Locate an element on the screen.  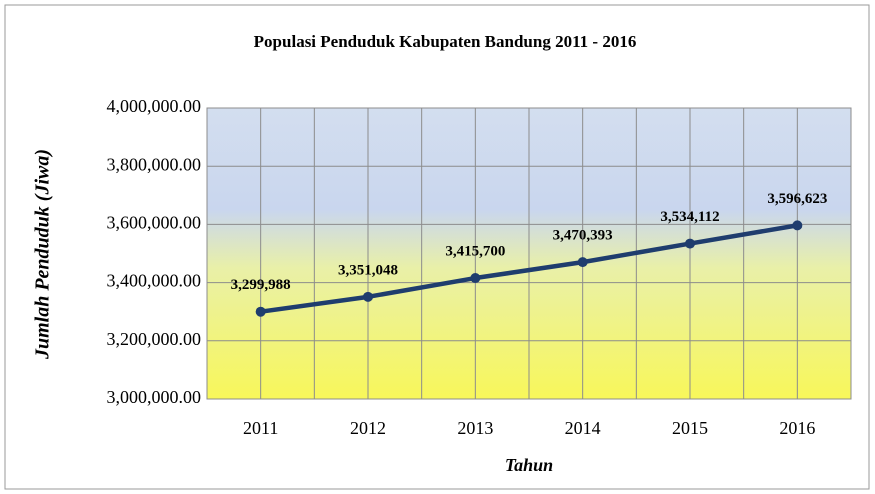
y-tick-label: 3,200,000.00 is located at coordinates (154, 339).